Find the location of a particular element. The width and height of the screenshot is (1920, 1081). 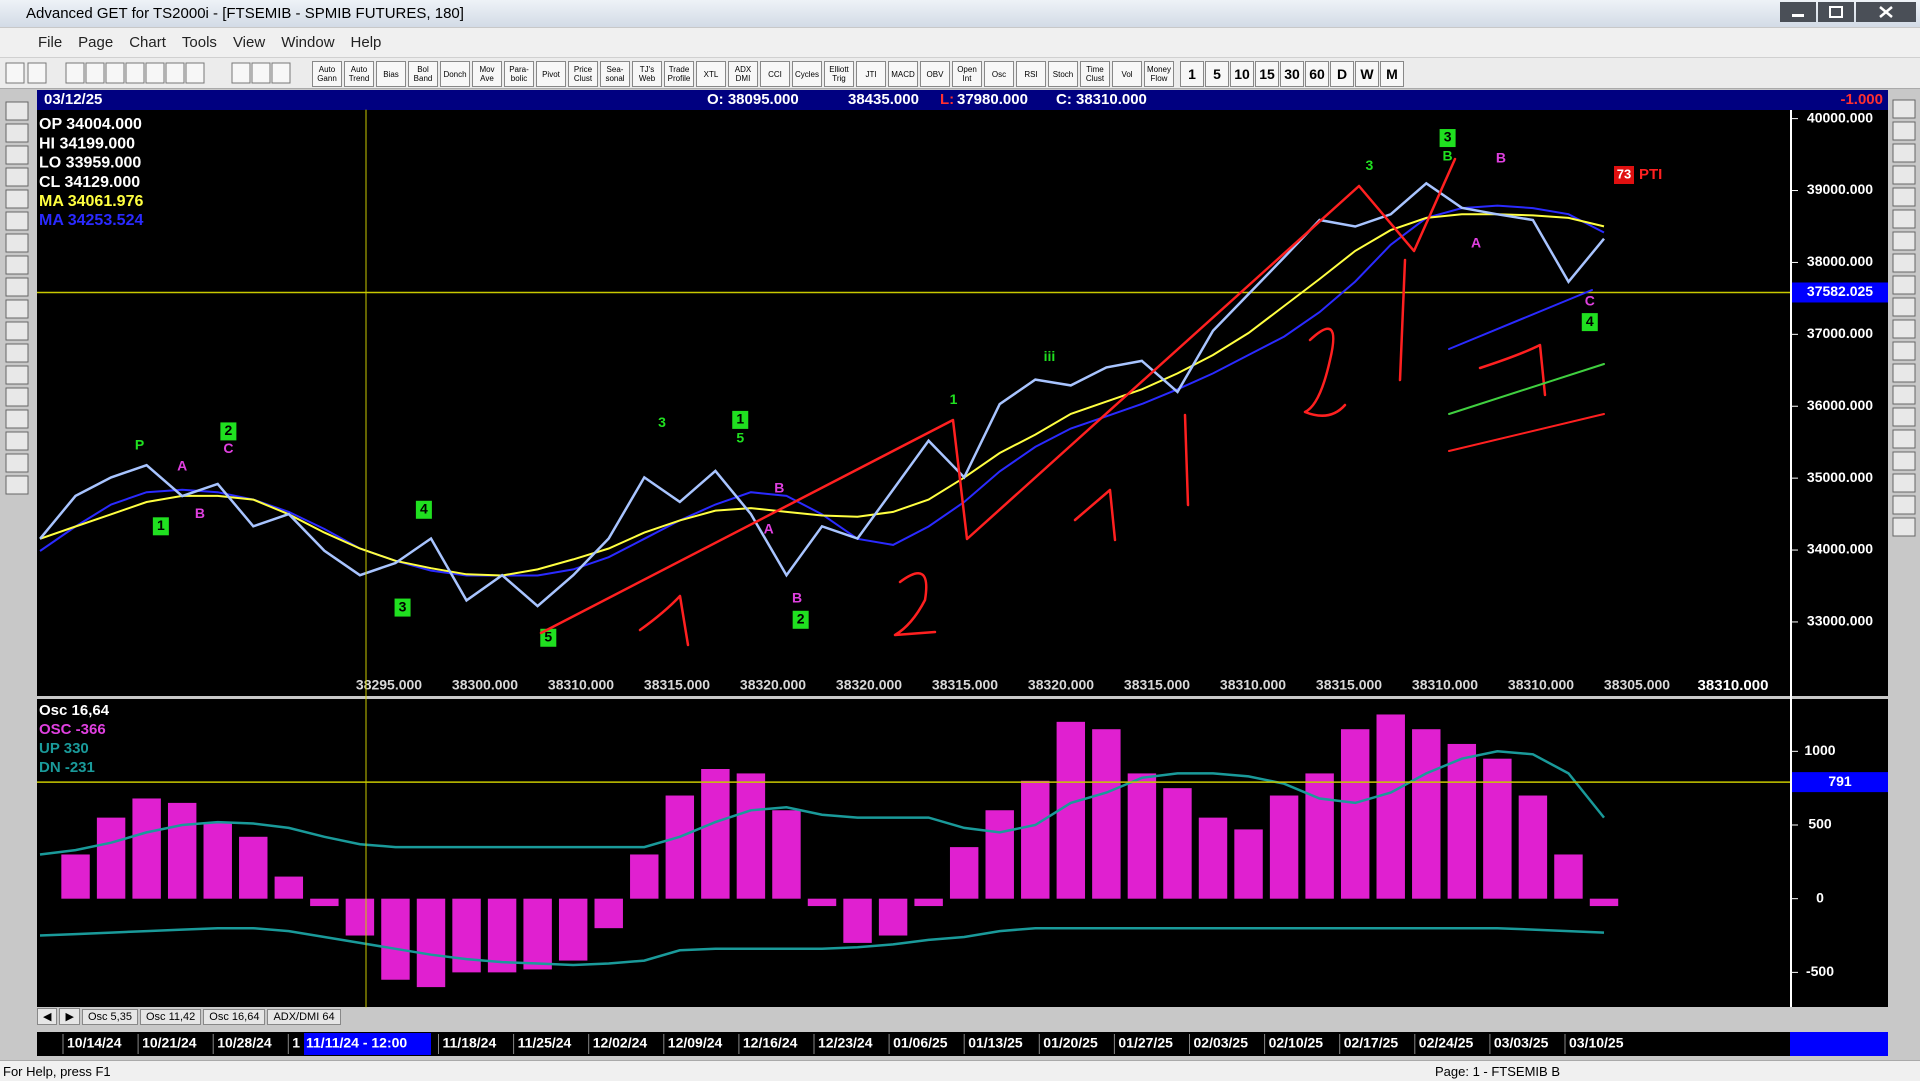

tool-button: Money Flow is located at coordinates (1159, 74).